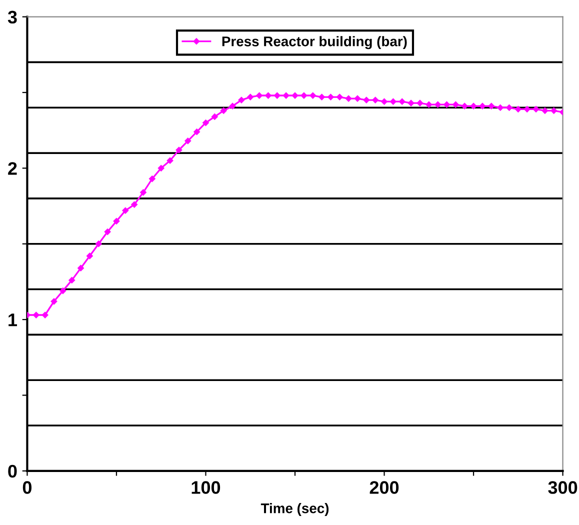  What do you see at coordinates (294, 509) in the screenshot?
I see `x-axis-title: Time (sec)` at bounding box center [294, 509].